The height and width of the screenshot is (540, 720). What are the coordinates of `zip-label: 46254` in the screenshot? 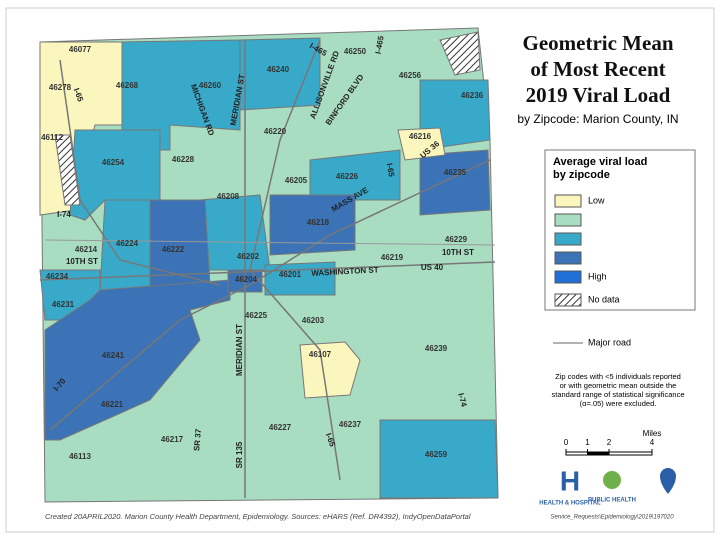 It's located at (113, 162).